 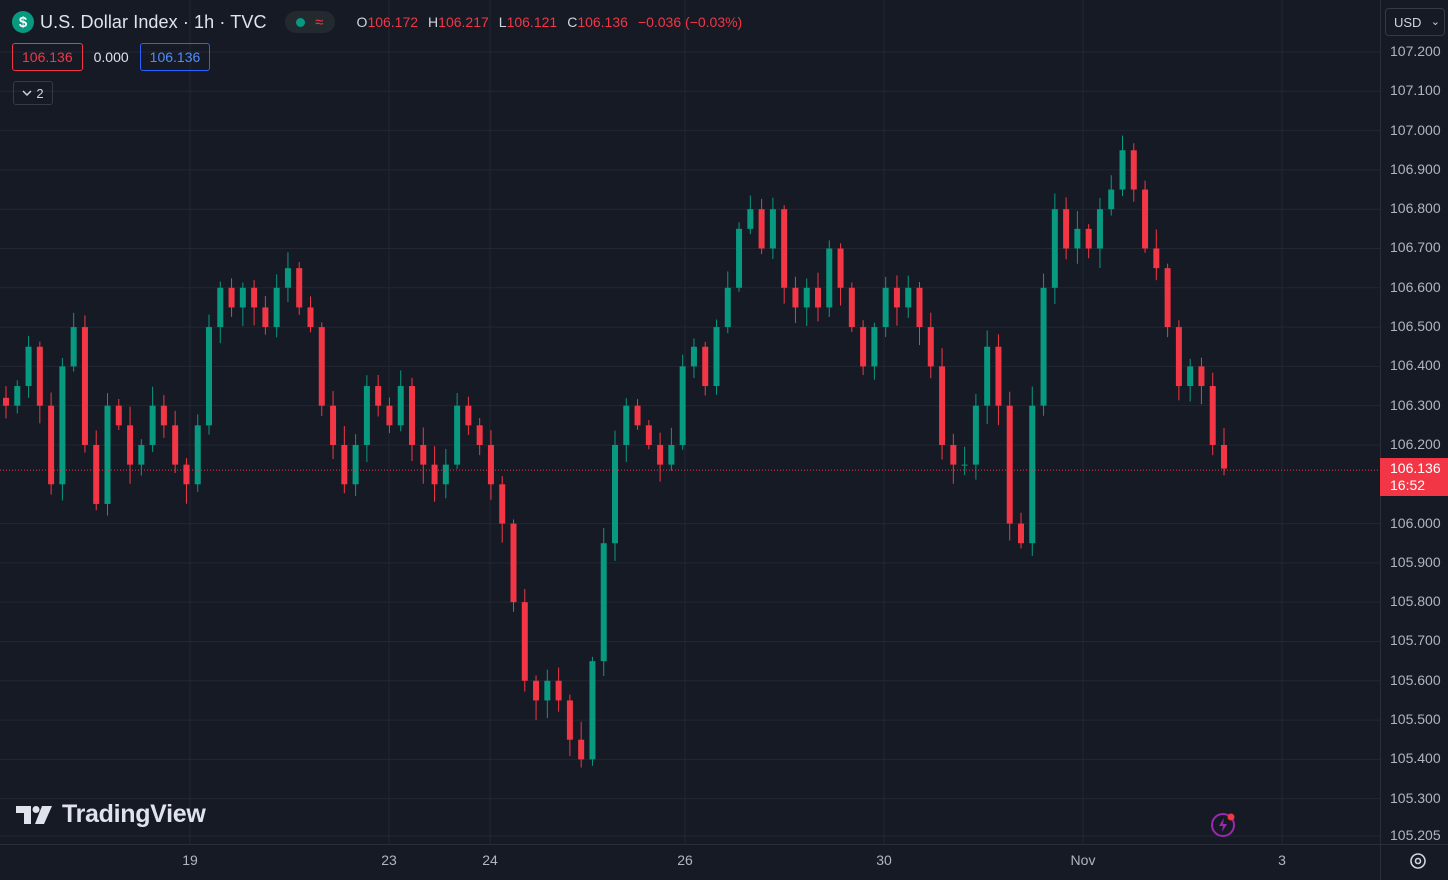 What do you see at coordinates (1408, 485) in the screenshot?
I see `bar-countdown: 16:52` at bounding box center [1408, 485].